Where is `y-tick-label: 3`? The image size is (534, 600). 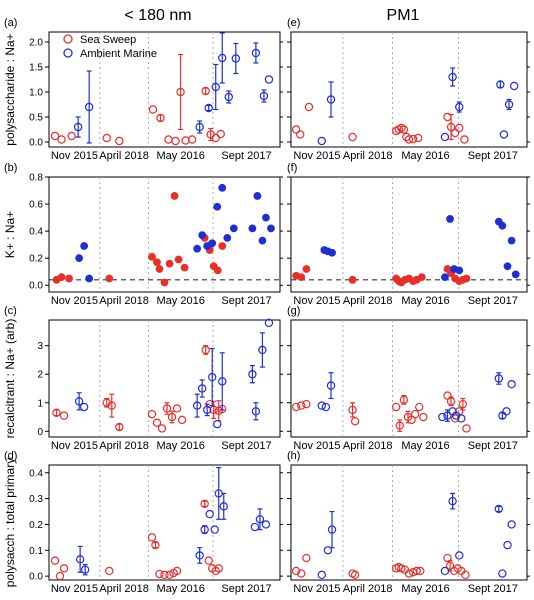
y-tick-label: 3 is located at coordinates (40, 346).